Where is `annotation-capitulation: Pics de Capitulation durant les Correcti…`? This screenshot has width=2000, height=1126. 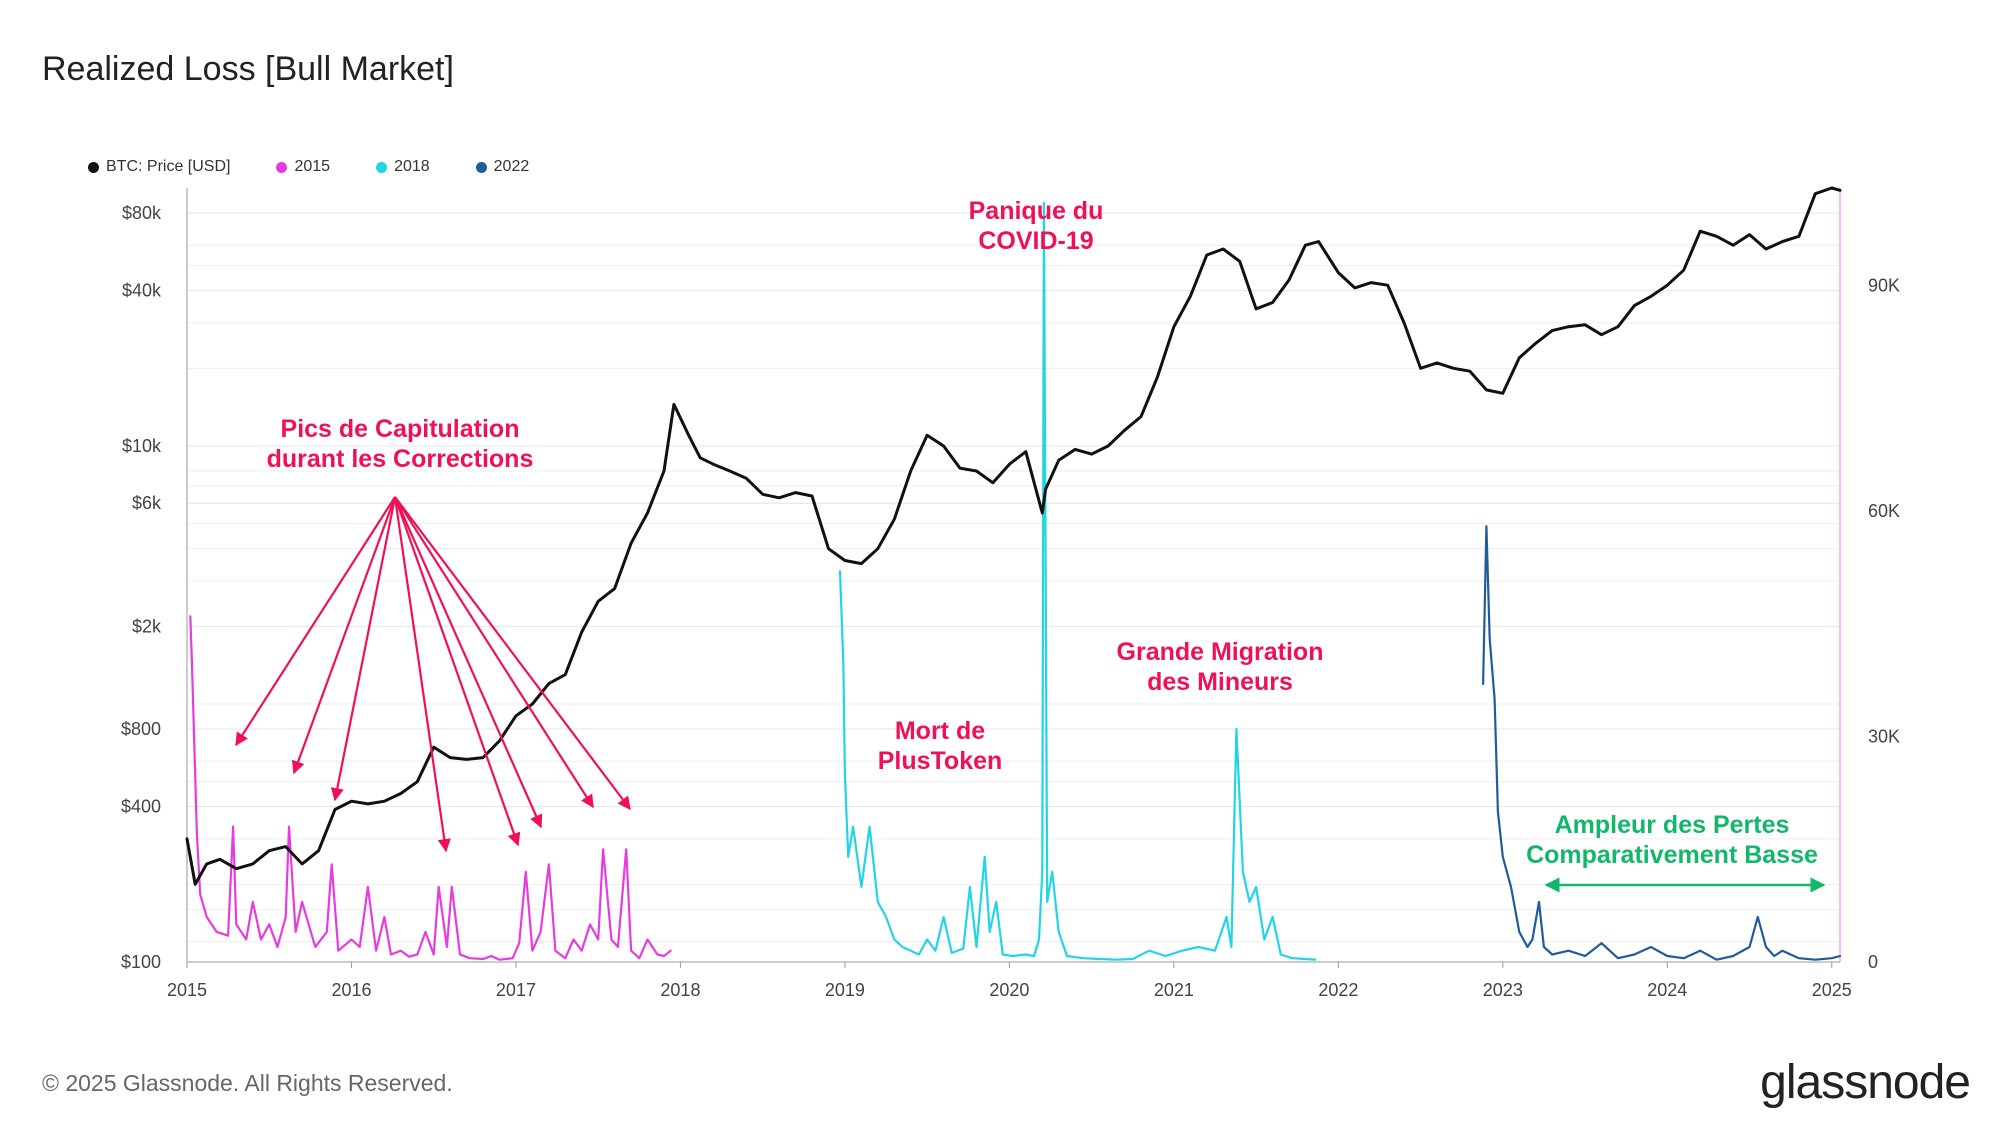 annotation-capitulation: Pics de Capitulation durant les Correcti… is located at coordinates (433, 634).